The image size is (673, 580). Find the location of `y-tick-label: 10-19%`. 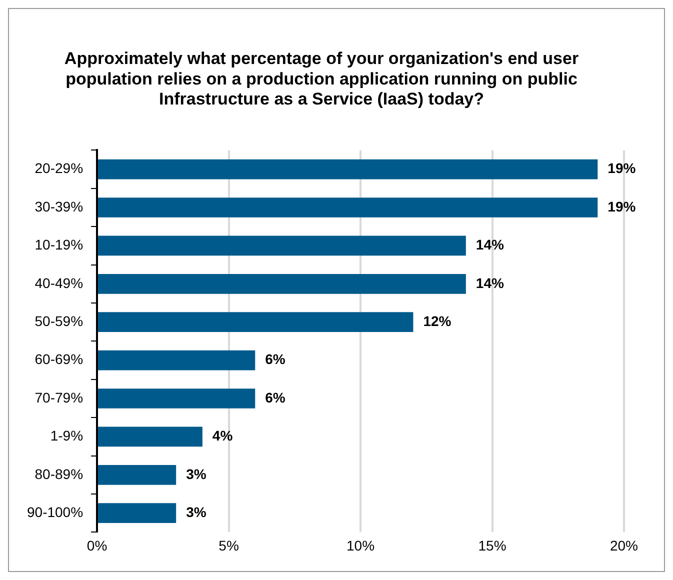

y-tick-label: 10-19% is located at coordinates (59, 244).